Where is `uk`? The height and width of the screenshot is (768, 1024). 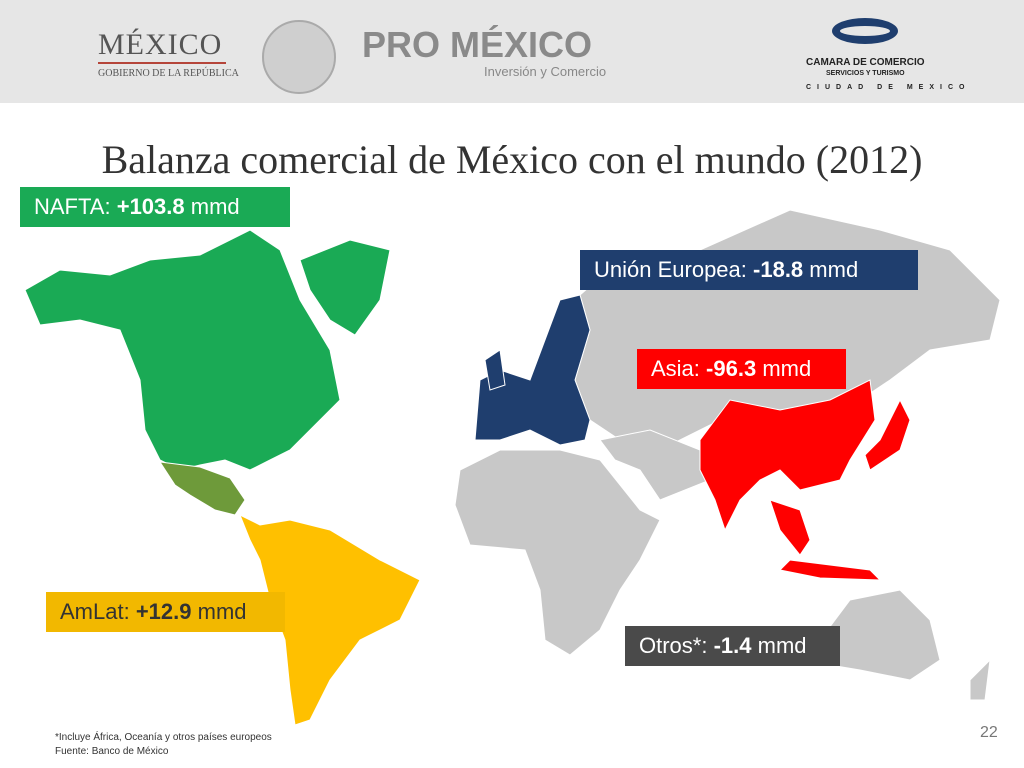 uk is located at coordinates (495, 370).